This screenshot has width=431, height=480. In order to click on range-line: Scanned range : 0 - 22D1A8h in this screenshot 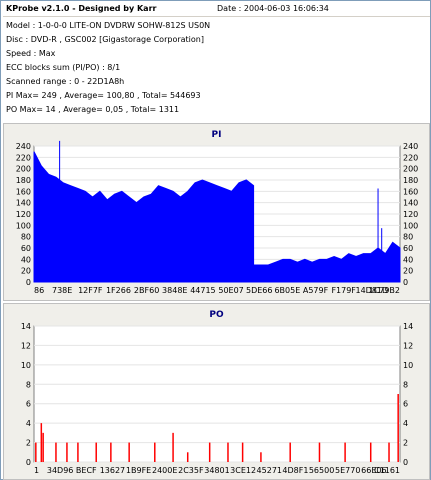, I will do `click(65, 81)`.